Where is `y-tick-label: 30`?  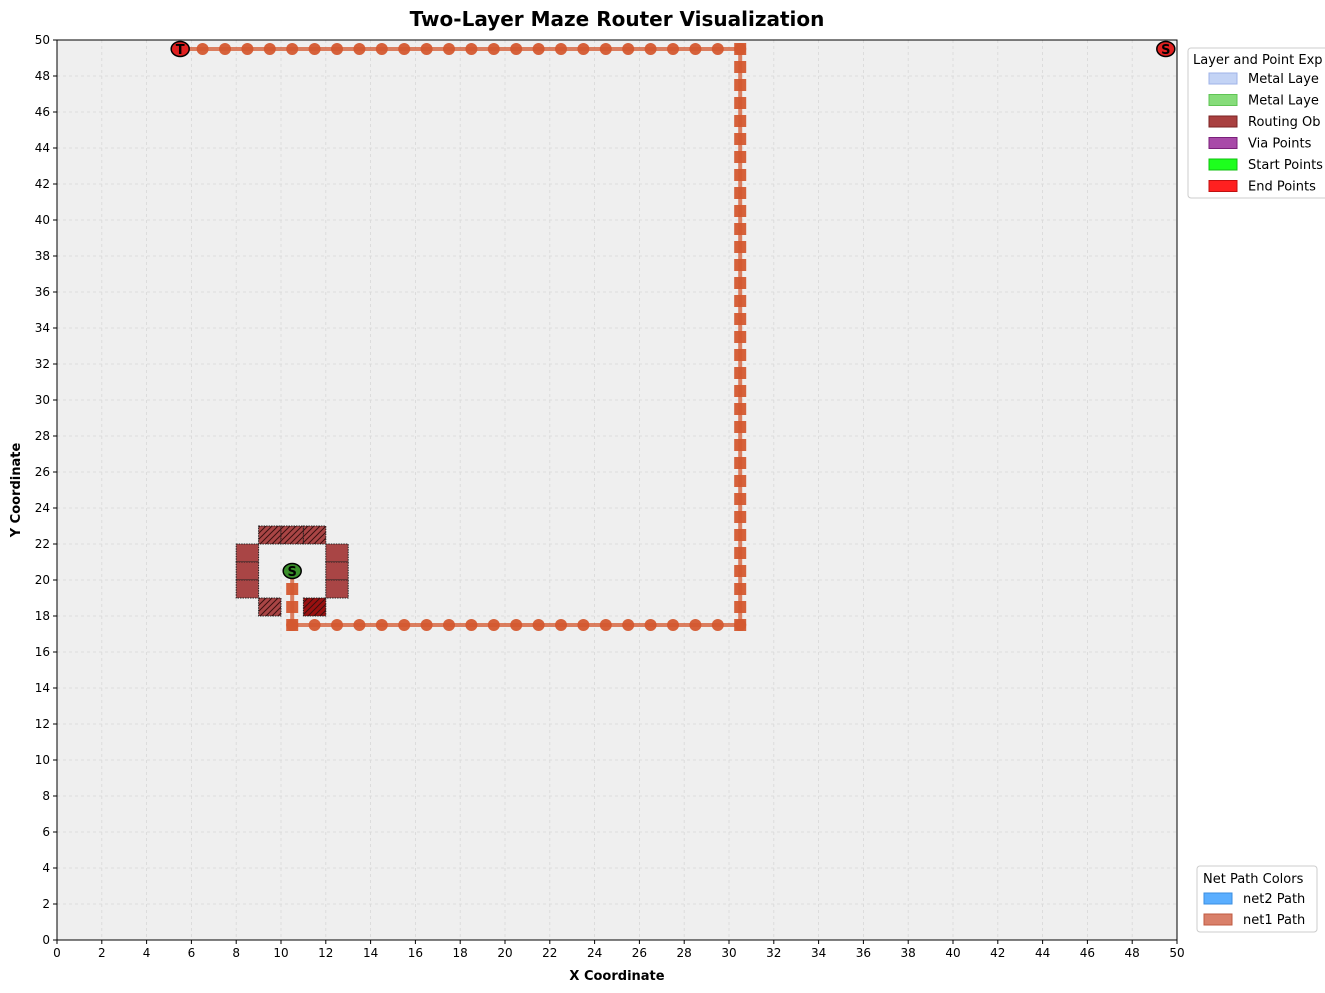
y-tick-label: 30 is located at coordinates (42, 400).